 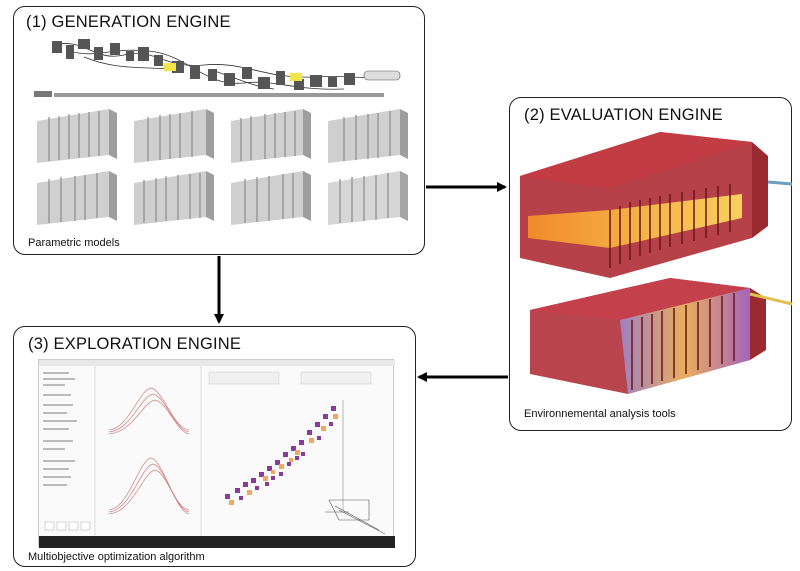 I want to click on optimization-software-canvas, so click(x=217, y=454).